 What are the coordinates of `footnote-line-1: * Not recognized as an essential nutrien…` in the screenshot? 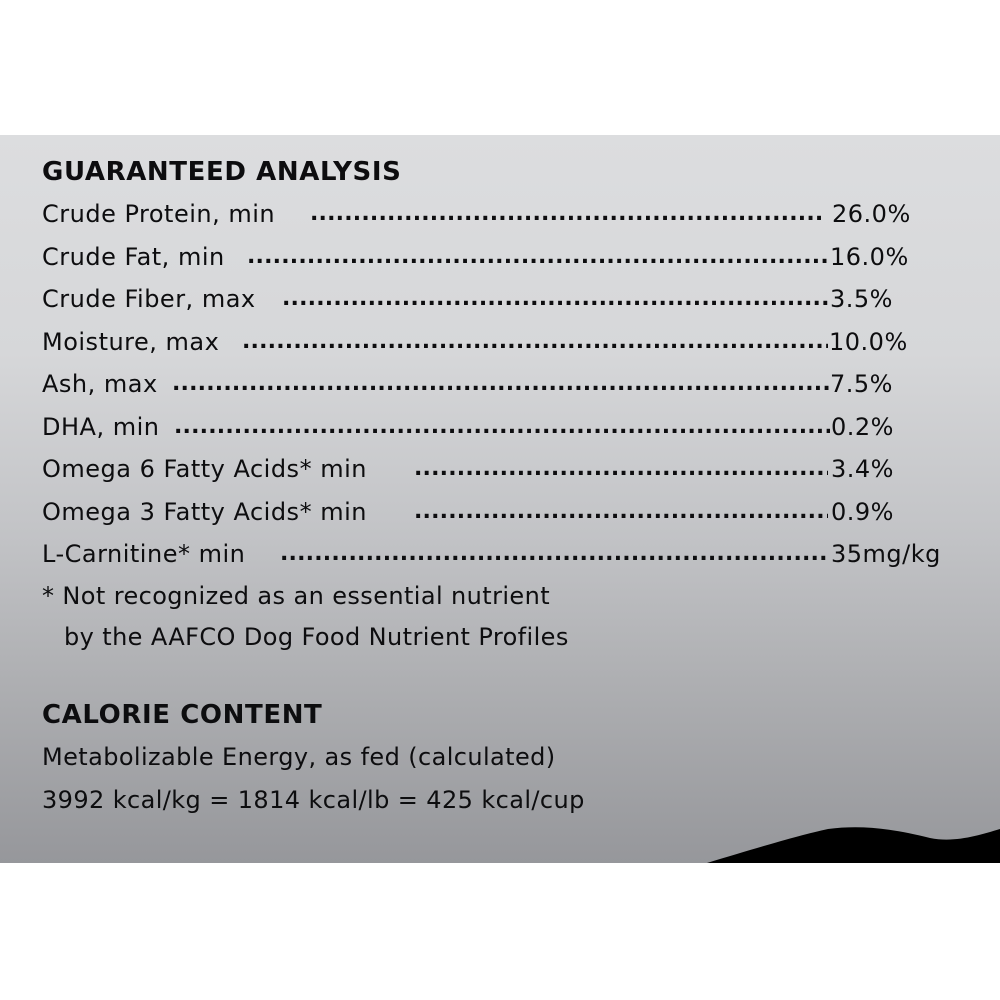 It's located at (296, 596).